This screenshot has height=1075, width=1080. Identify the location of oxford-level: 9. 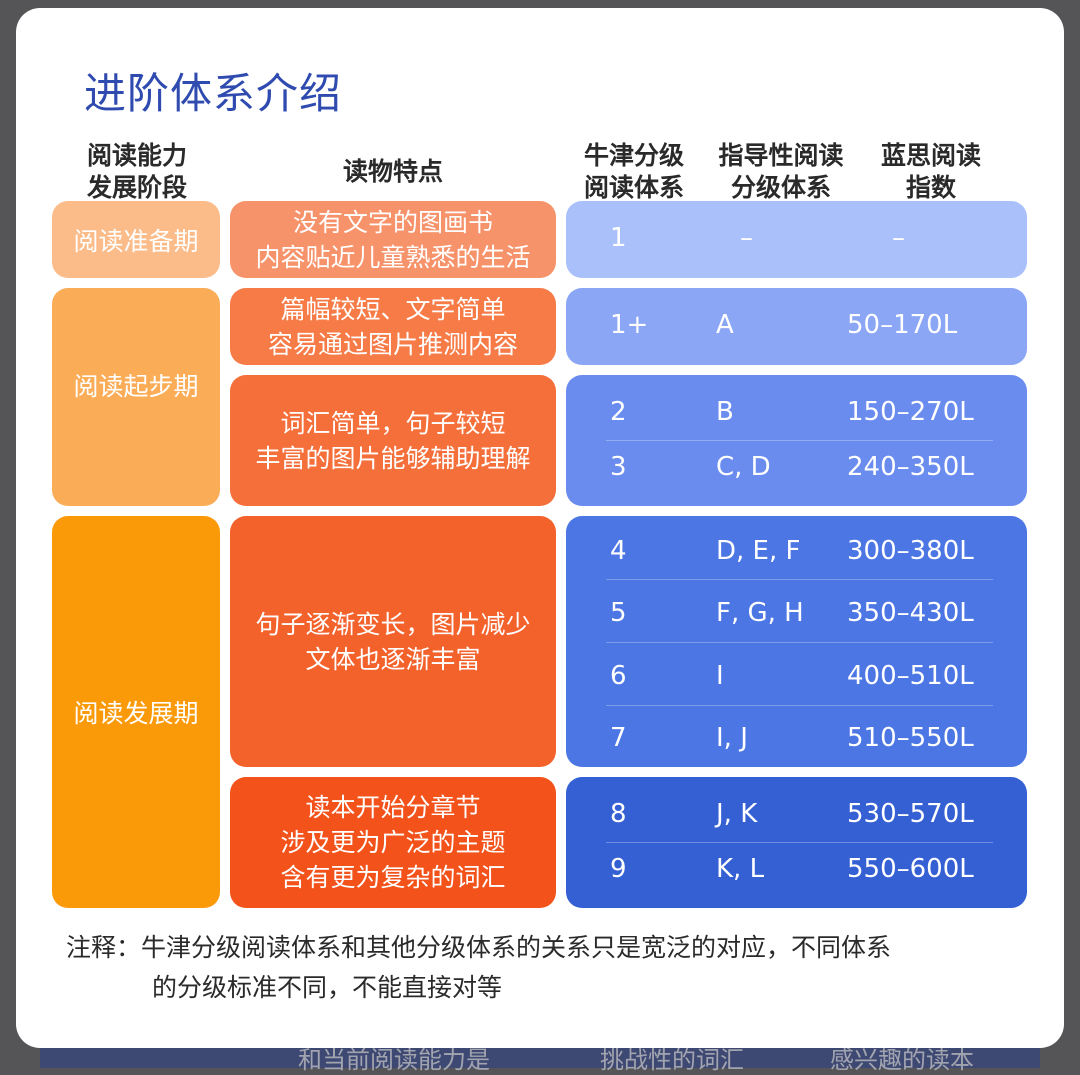
(618, 869).